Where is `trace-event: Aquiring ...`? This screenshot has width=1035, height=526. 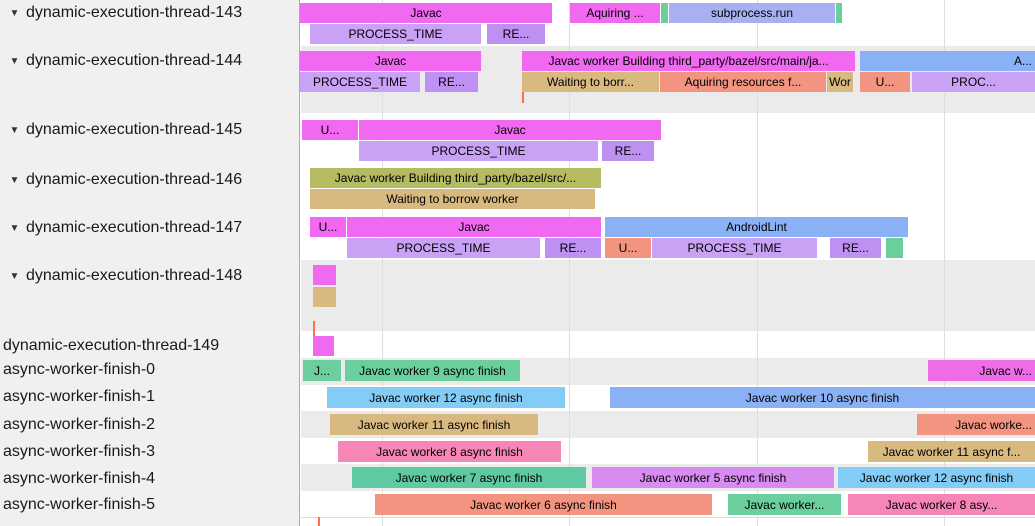
trace-event: Aquiring ... is located at coordinates (615, 13).